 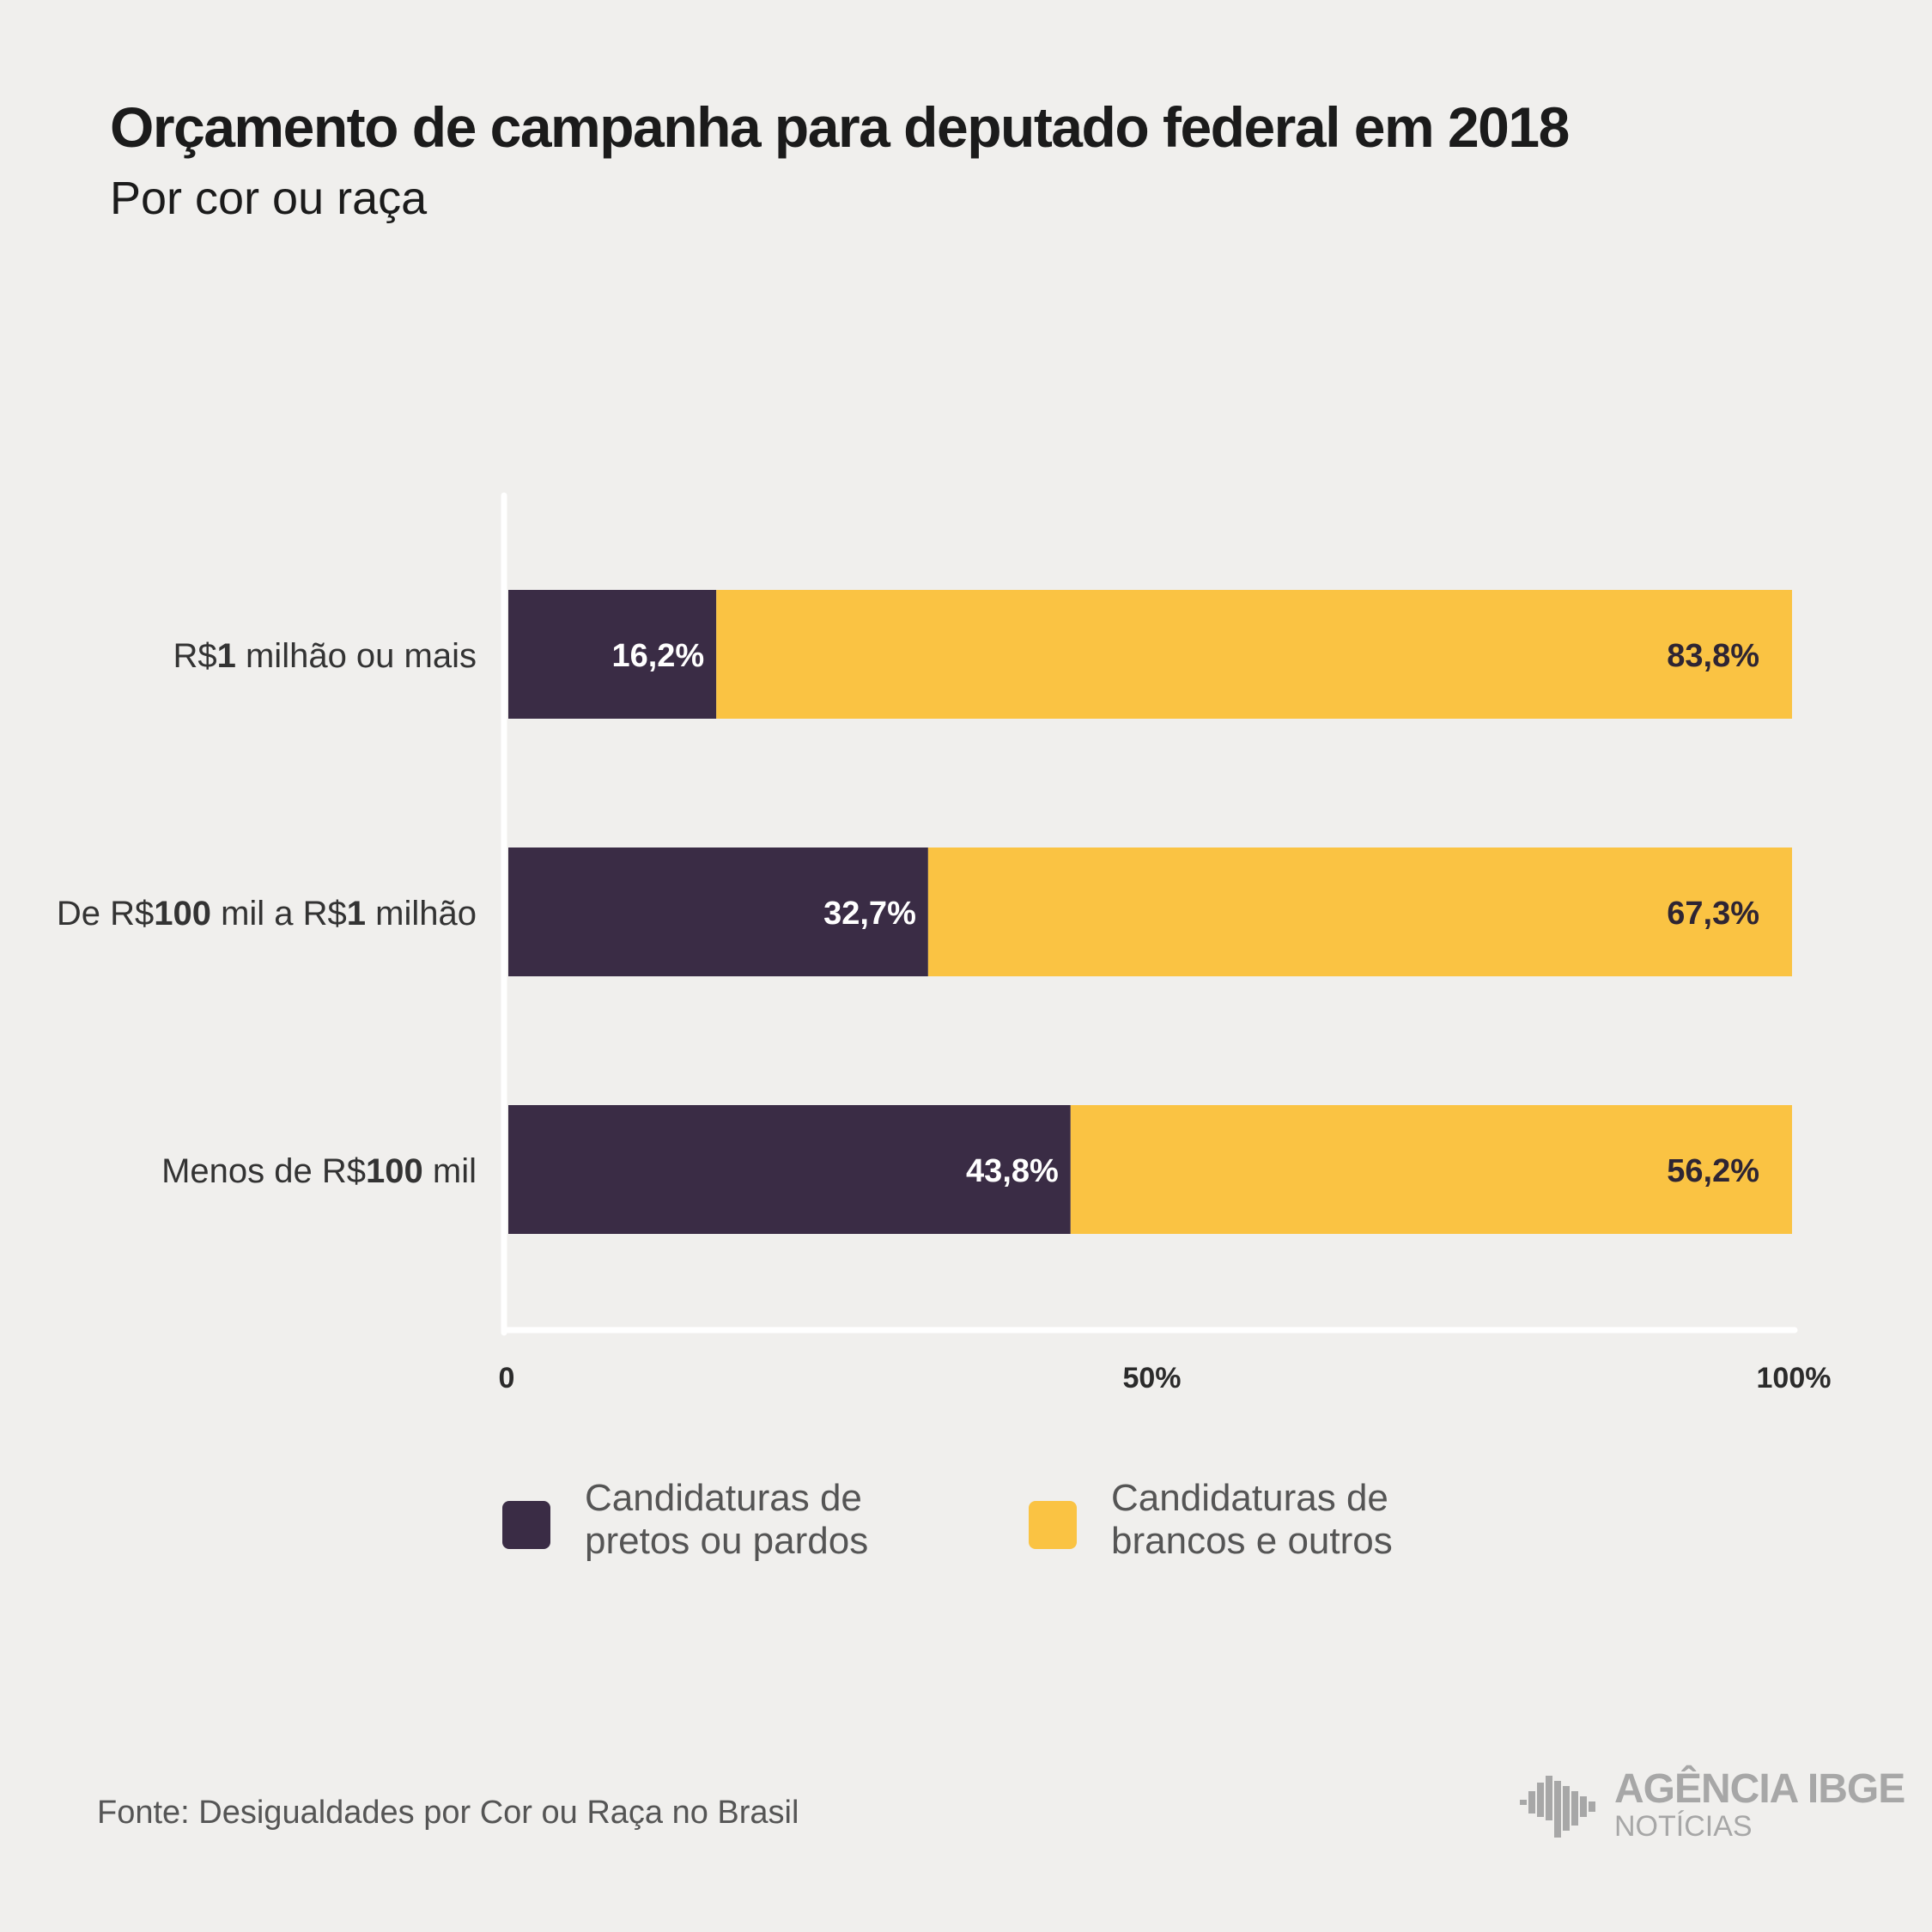 I want to click on category-label: De R$100 mil a R$1 milhão, so click(x=267, y=914).